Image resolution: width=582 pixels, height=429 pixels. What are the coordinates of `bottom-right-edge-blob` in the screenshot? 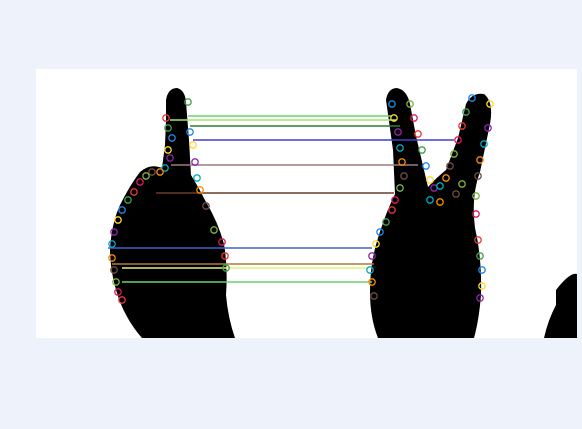 It's located at (560, 305).